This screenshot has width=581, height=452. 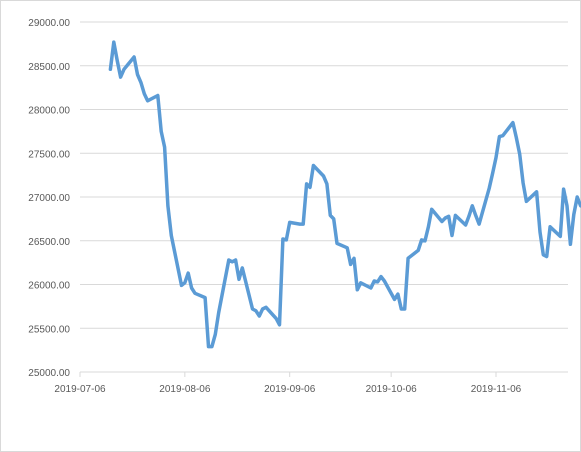 I want to click on y-tick-label: 25500.00, so click(x=49, y=329).